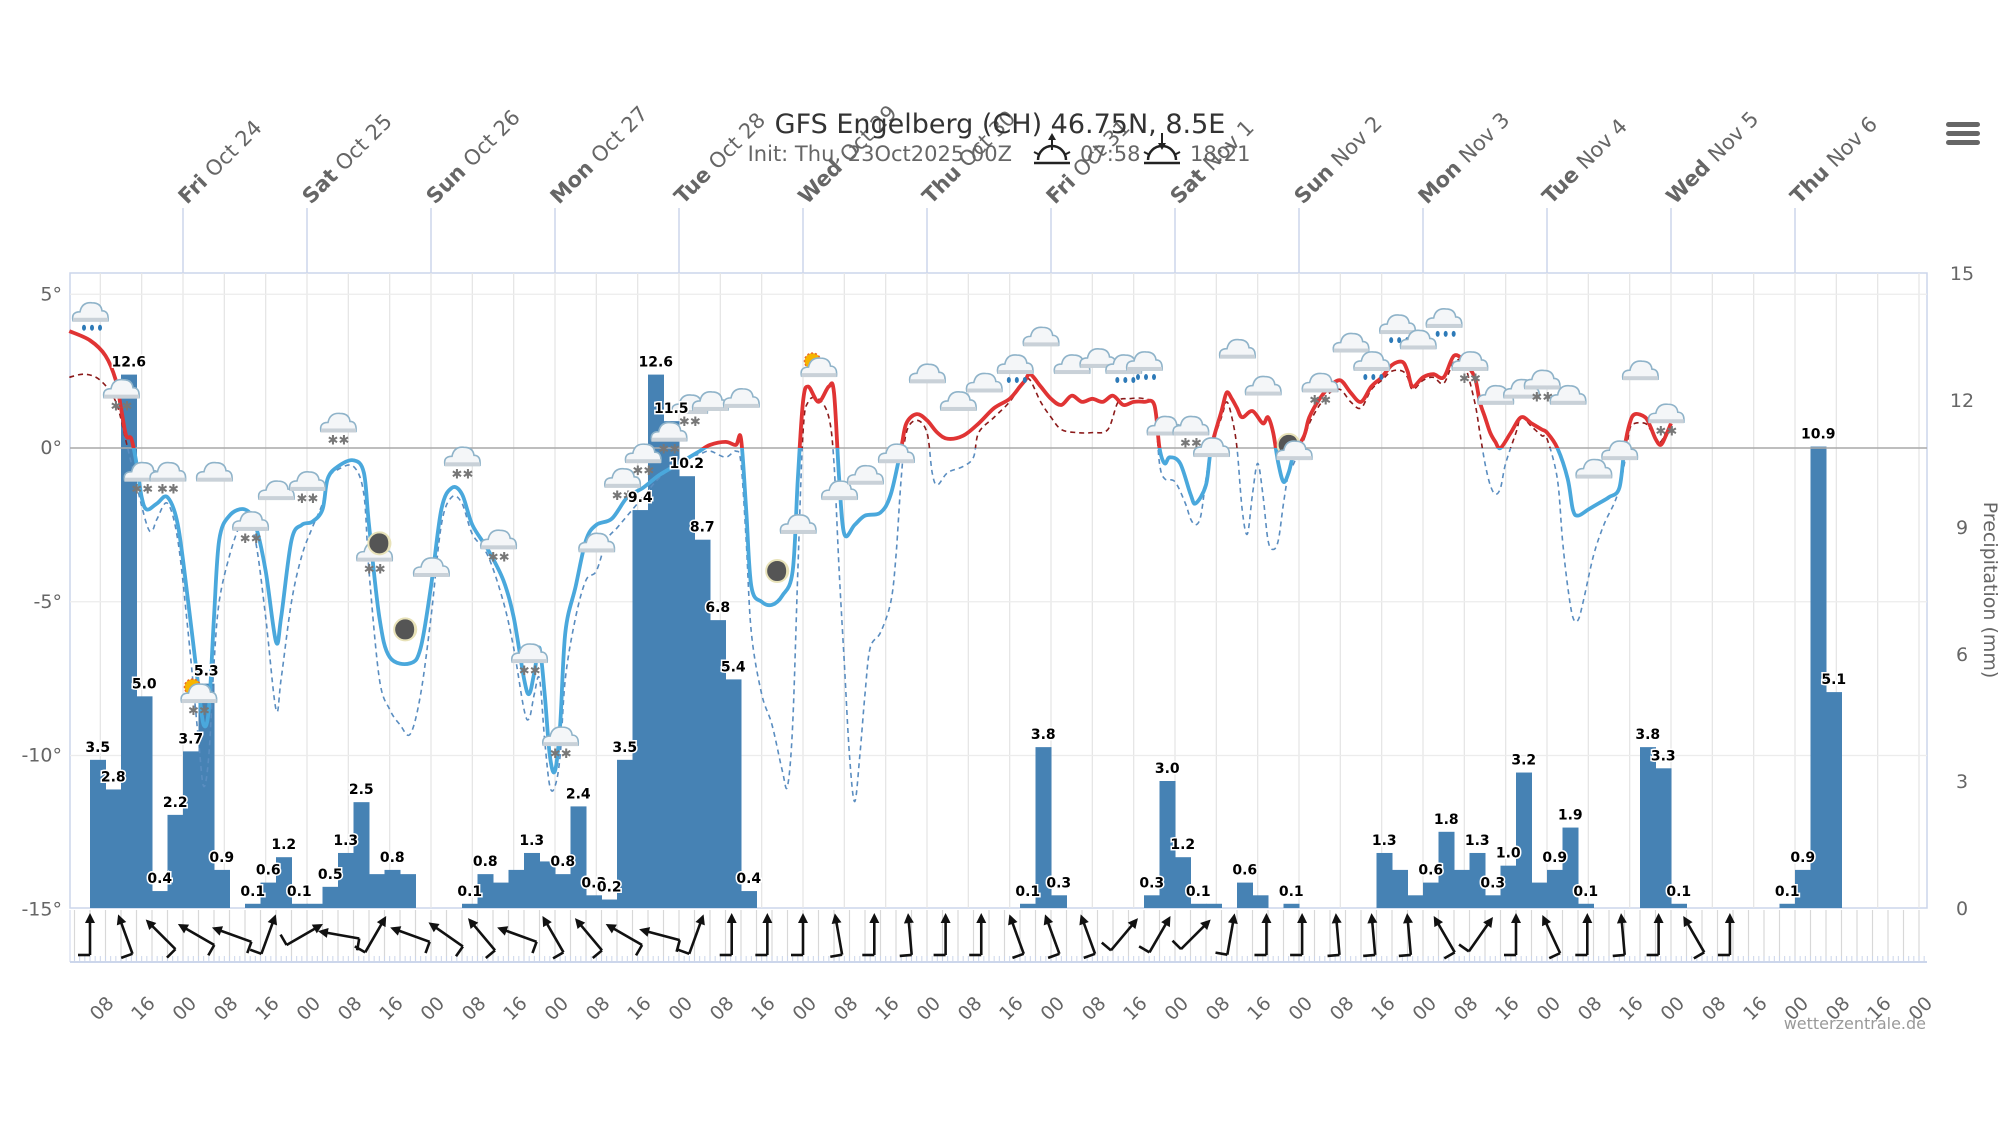 Image resolution: width=2000 pixels, height=1125 pixels. What do you see at coordinates (1962, 401) in the screenshot?
I see `right-axis-tick: 12` at bounding box center [1962, 401].